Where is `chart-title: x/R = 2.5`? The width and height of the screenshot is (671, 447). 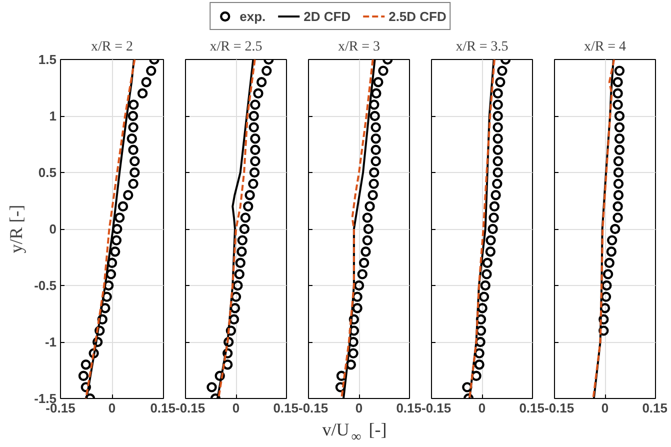 chart-title: x/R = 2.5 is located at coordinates (236, 47).